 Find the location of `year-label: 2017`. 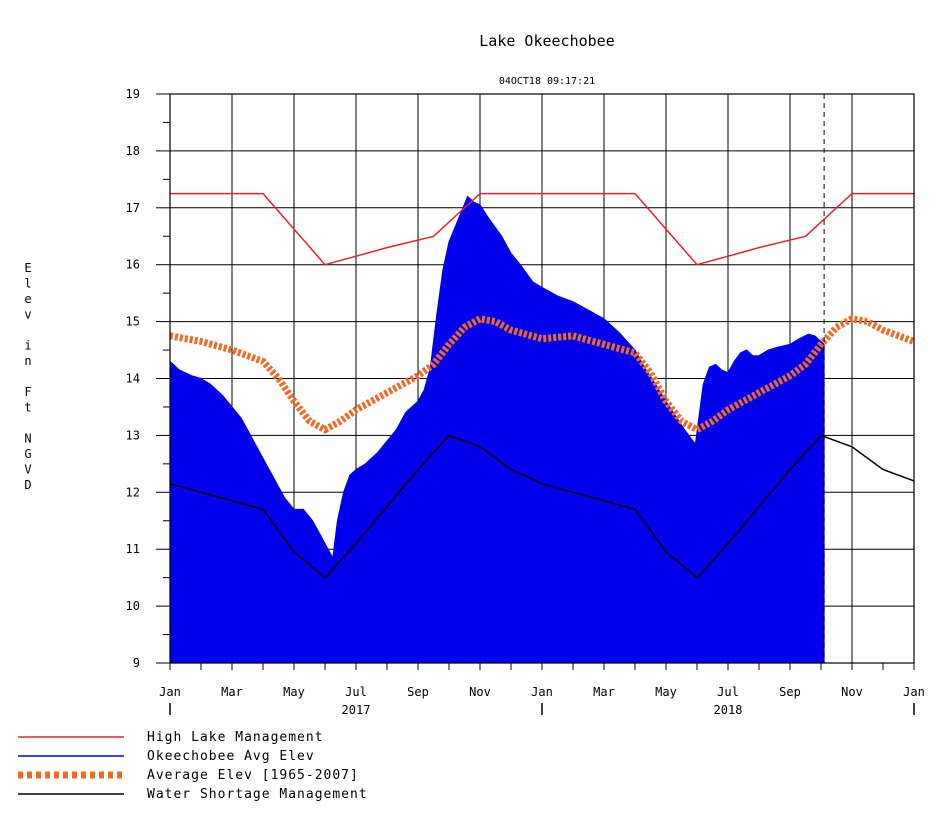

year-label: 2017 is located at coordinates (356, 710).